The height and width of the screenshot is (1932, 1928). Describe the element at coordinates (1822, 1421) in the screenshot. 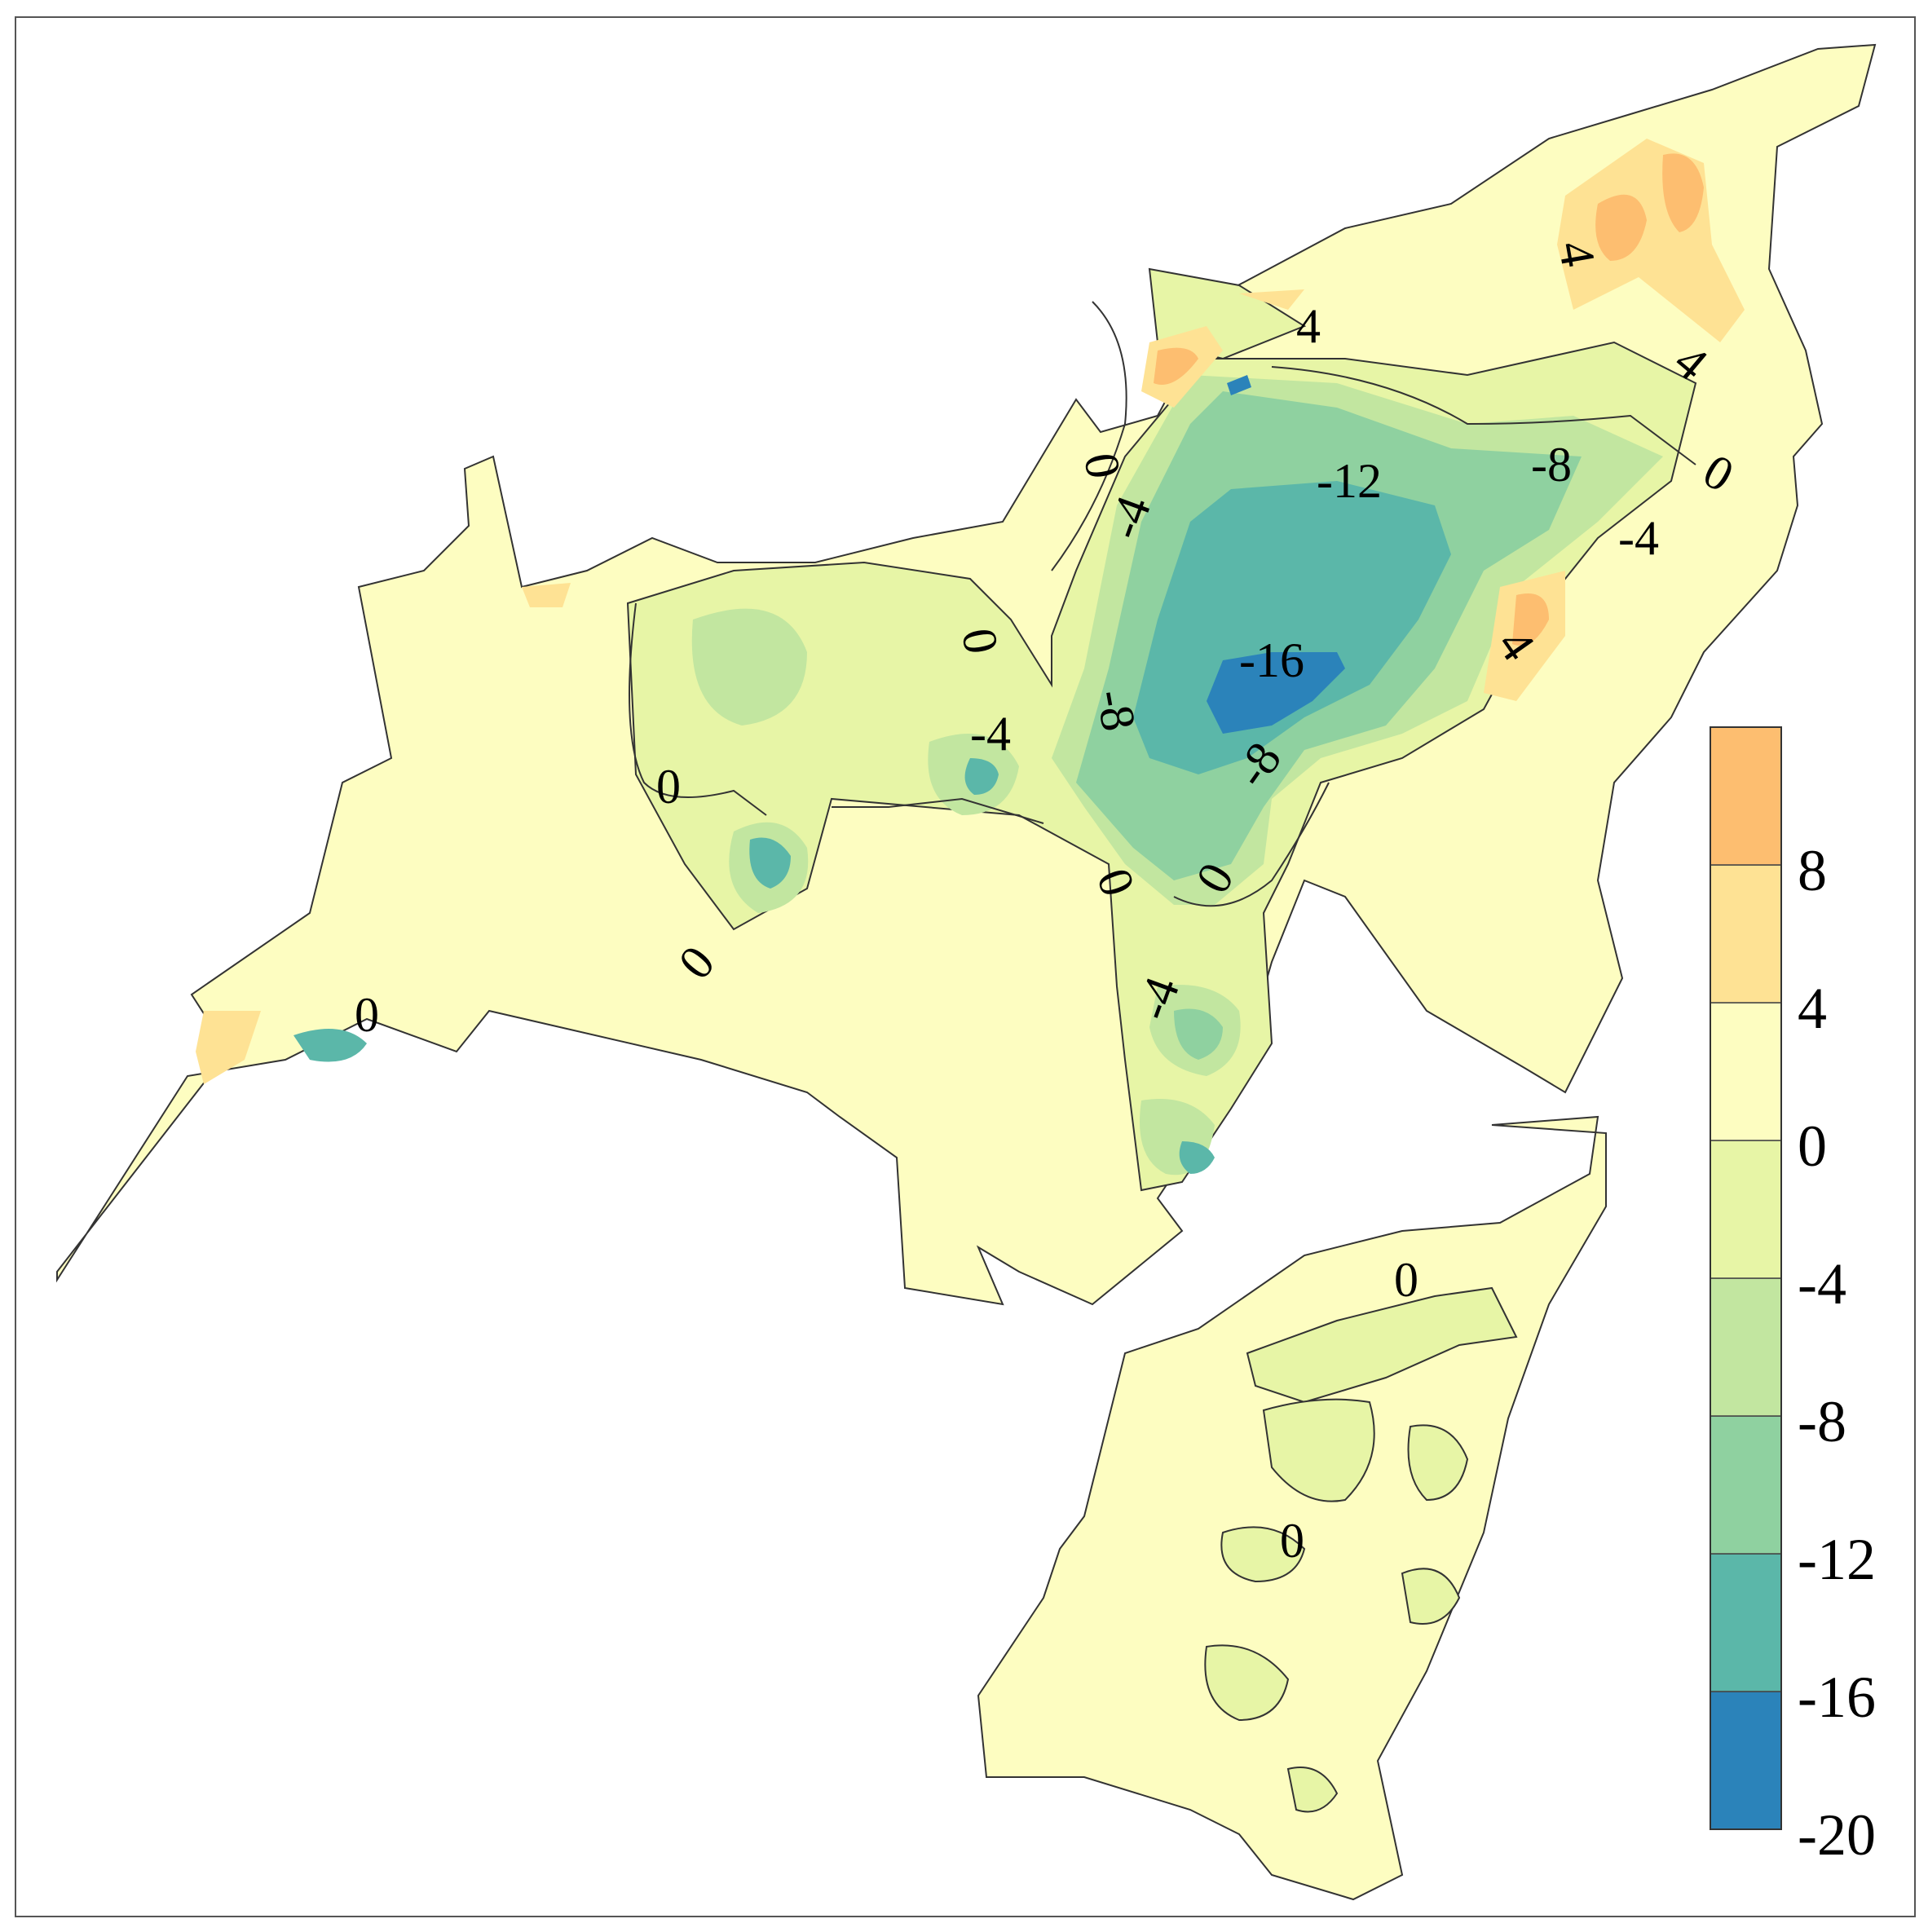

I see `colorbar-tick-label: -8` at that location.